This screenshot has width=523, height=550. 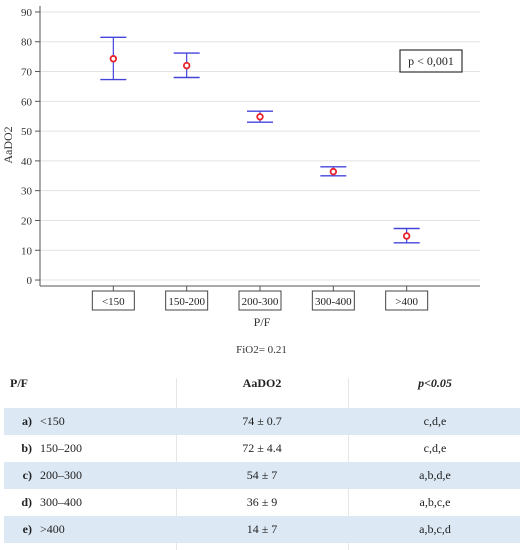 What do you see at coordinates (26, 448) in the screenshot?
I see `row-label: b)` at bounding box center [26, 448].